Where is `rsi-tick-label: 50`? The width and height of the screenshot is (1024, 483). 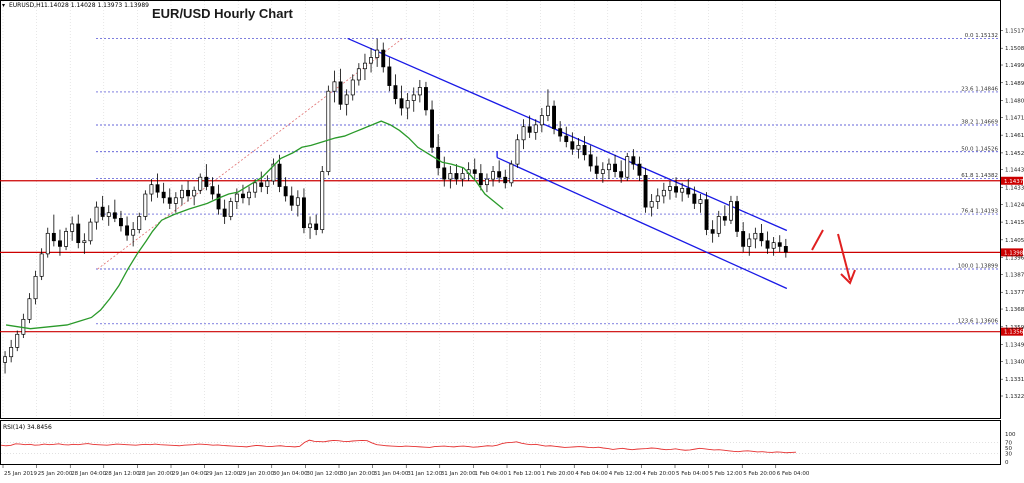 rsi-tick-label: 50 is located at coordinates (1008, 449).